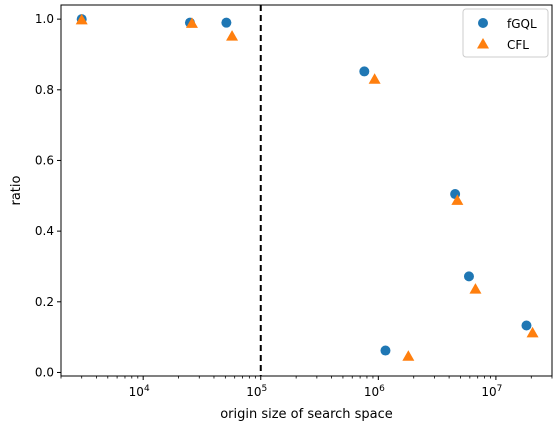 The height and width of the screenshot is (425, 553). I want to click on legend-label-cfl: CFL, so click(518, 45).